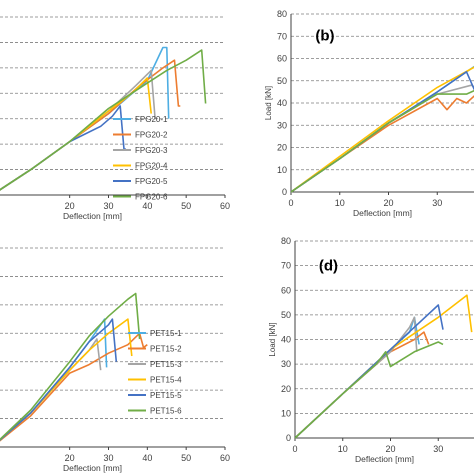 This screenshot has width=474, height=474. I want to click on gridlines, so click(382, 92).